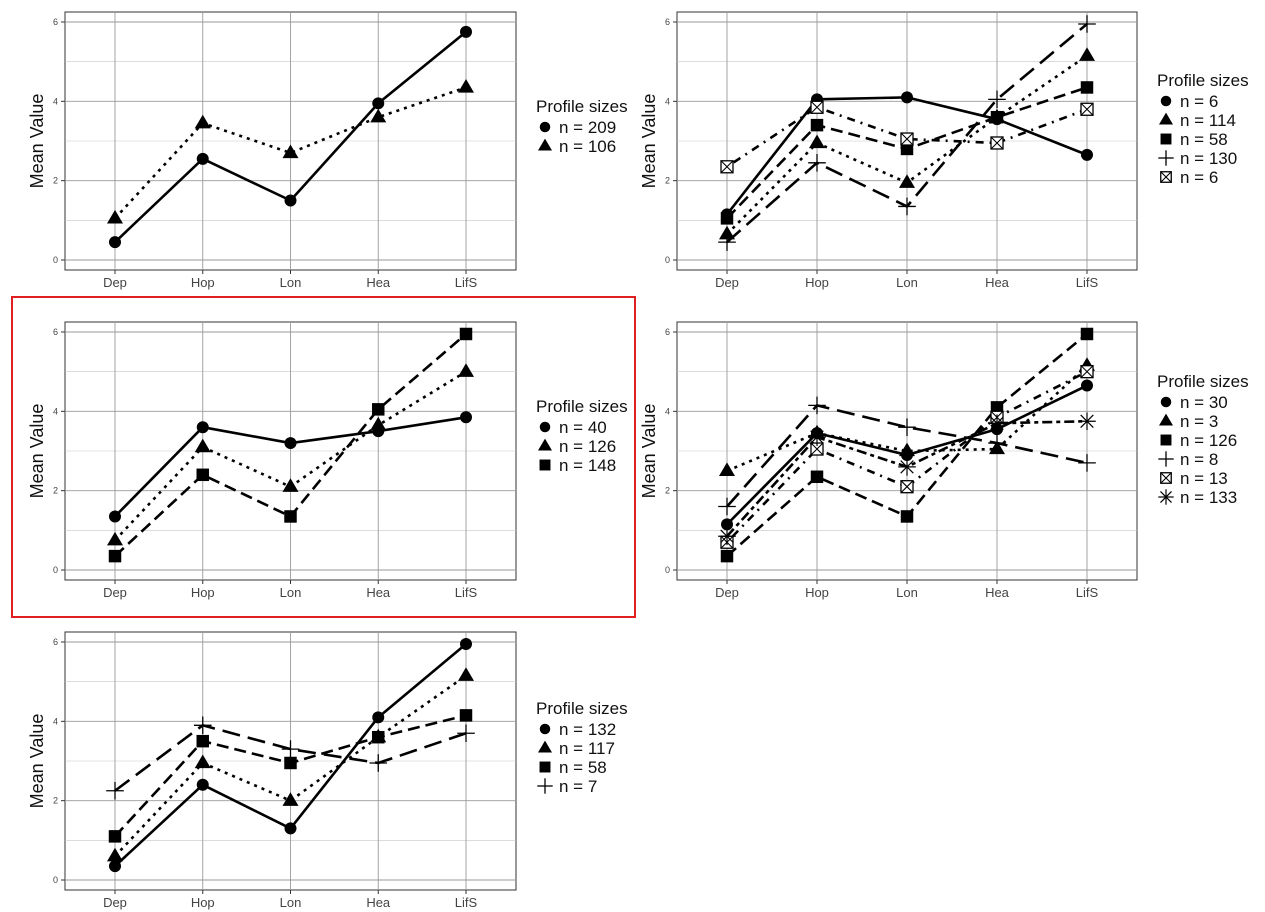 This screenshot has width=1265, height=912. I want to click on legend-label: n = 132, so click(587, 729).